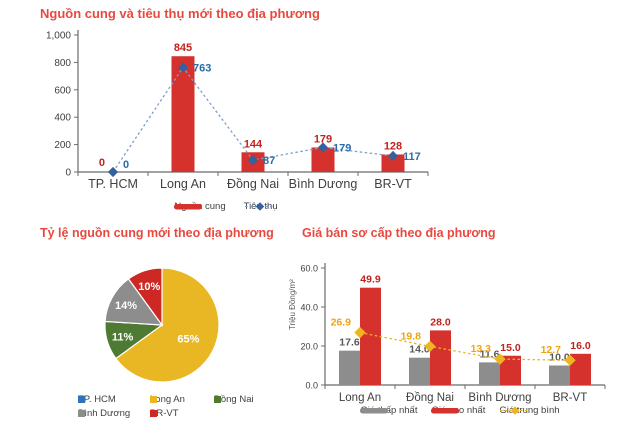 The image size is (624, 433). What do you see at coordinates (412, 157) in the screenshot?
I see `line-value-label: 117` at bounding box center [412, 157].